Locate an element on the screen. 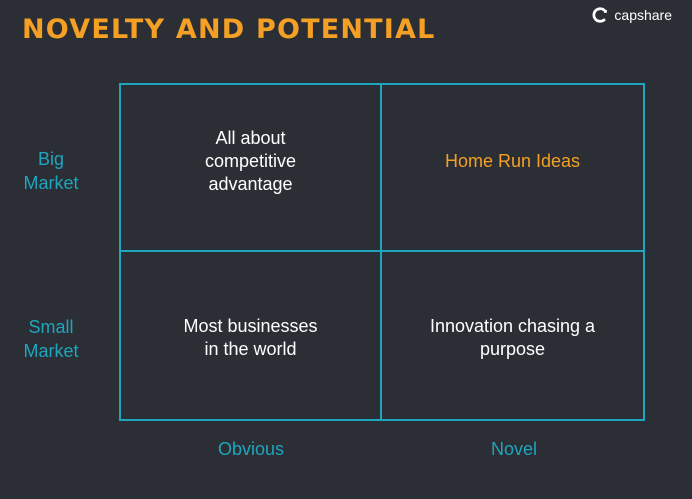  x-label-novel: Novel is located at coordinates (514, 449).